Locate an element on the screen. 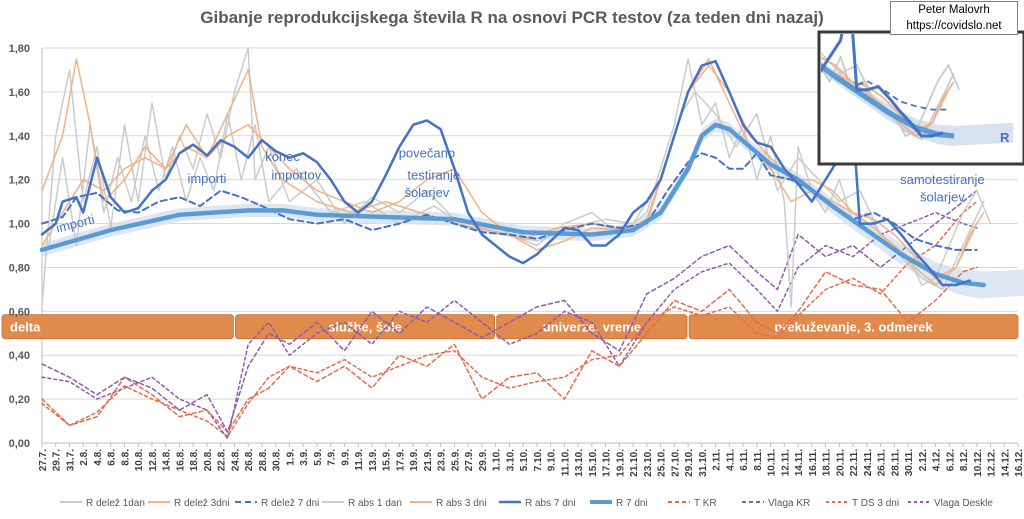 The image size is (1024, 519). inset-frame is located at coordinates (920, 98).